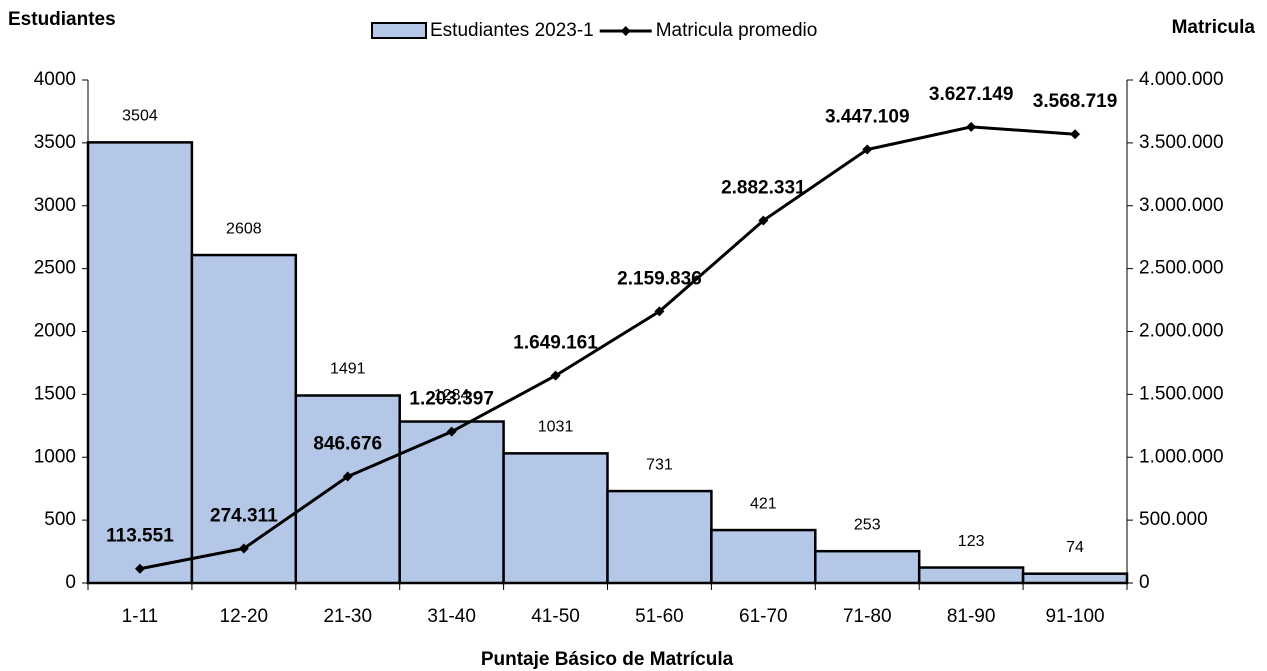 The height and width of the screenshot is (671, 1267). What do you see at coordinates (1181, 331) in the screenshot?
I see `y2-tick-label: 2.000.000` at bounding box center [1181, 331].